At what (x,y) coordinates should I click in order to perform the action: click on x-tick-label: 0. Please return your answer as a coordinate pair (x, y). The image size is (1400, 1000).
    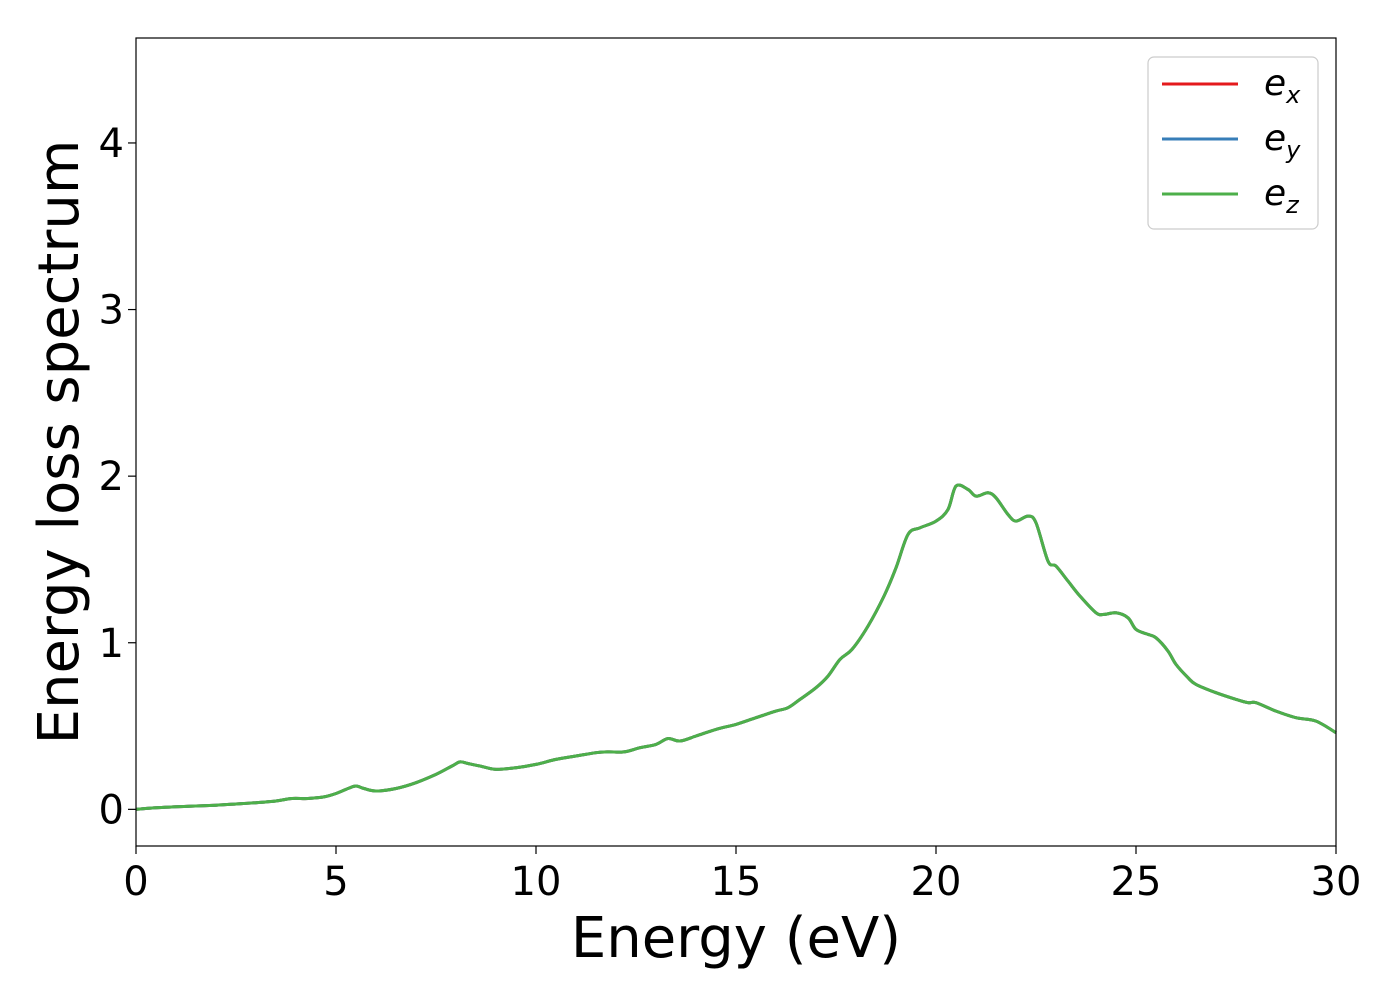
    Looking at the image, I should click on (135, 882).